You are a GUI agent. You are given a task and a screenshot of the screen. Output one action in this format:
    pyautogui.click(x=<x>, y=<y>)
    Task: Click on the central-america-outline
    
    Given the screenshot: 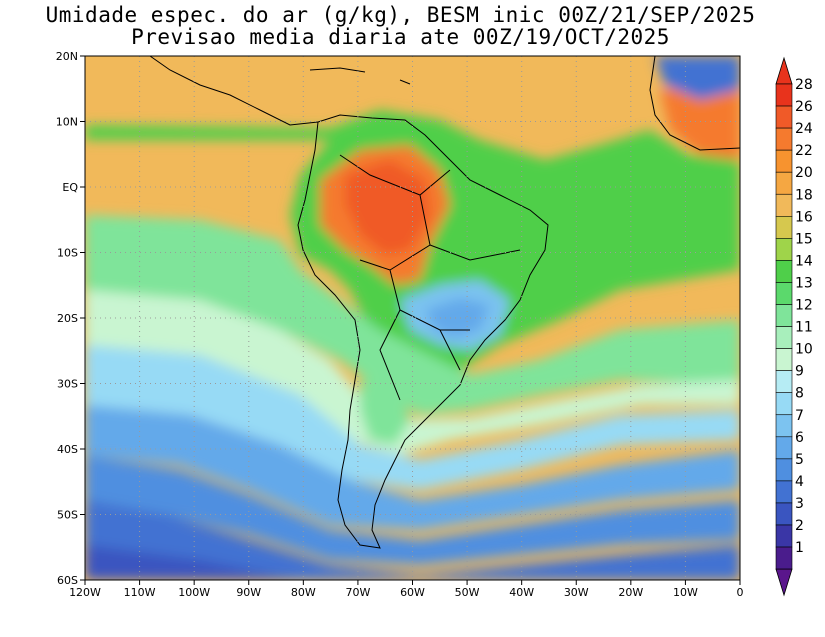 What is the action you would take?
    pyautogui.click(x=234, y=91)
    